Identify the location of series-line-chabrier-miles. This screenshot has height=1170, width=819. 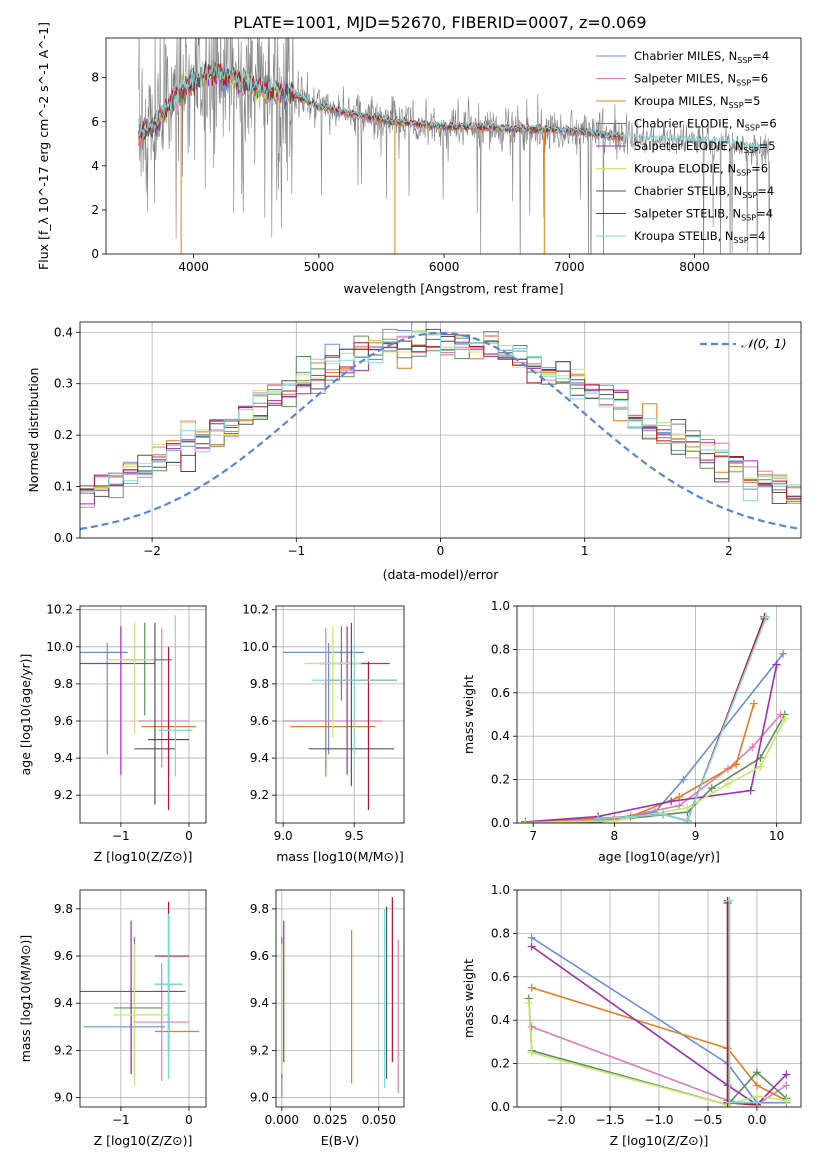
(659, 1020).